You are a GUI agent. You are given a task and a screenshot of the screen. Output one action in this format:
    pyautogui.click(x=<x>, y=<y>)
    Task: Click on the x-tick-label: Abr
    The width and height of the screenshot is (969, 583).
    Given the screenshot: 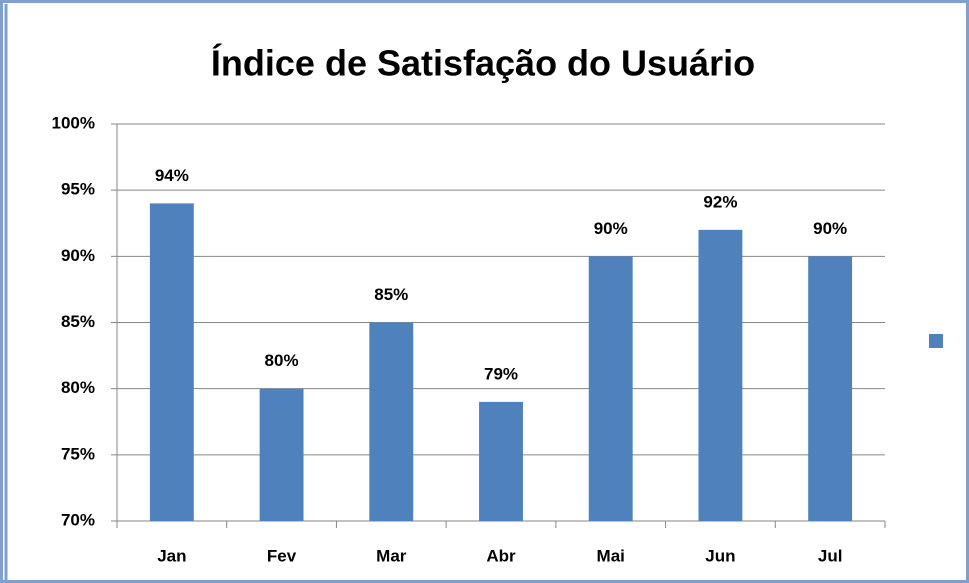 What is the action you would take?
    pyautogui.click(x=501, y=555)
    